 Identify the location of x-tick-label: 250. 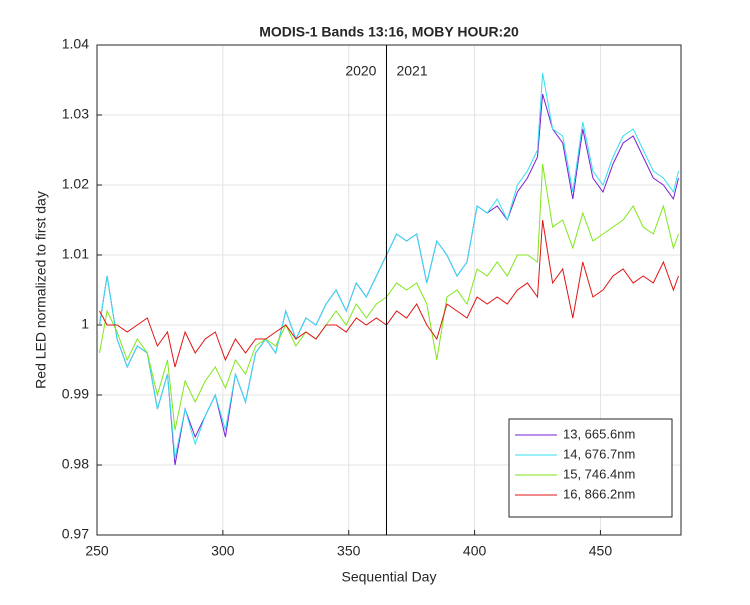
(97, 551).